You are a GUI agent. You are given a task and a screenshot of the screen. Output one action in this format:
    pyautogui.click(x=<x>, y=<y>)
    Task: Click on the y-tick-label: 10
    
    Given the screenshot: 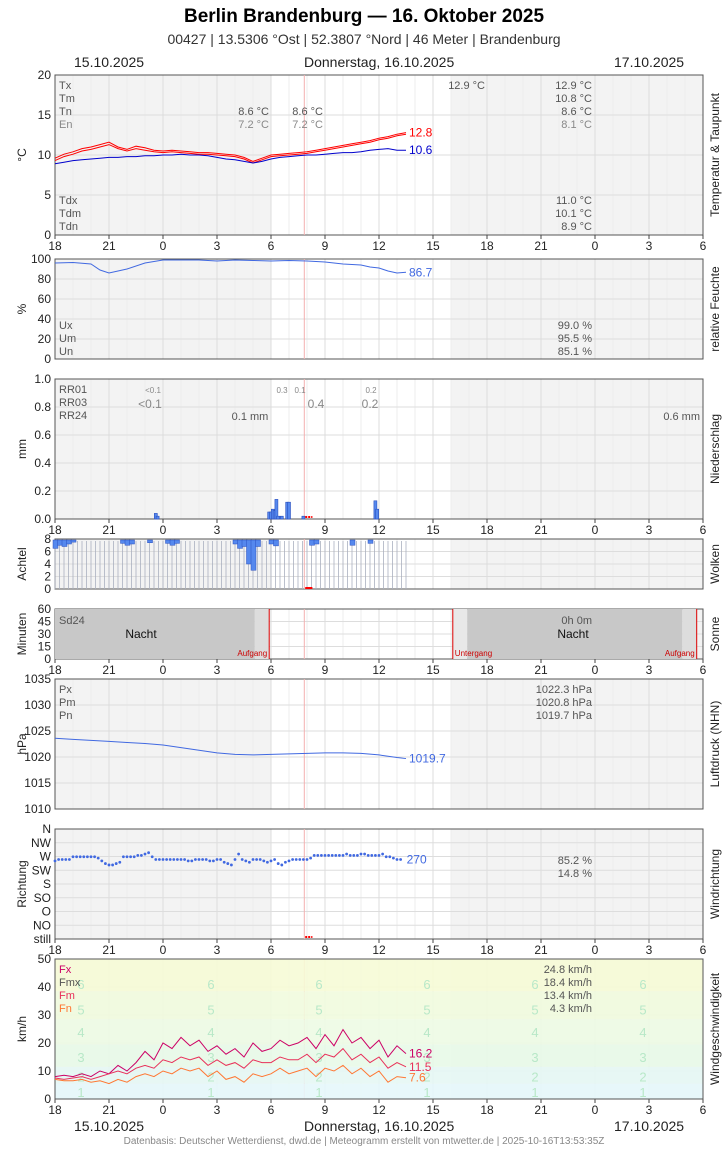 What is the action you would take?
    pyautogui.click(x=45, y=155)
    